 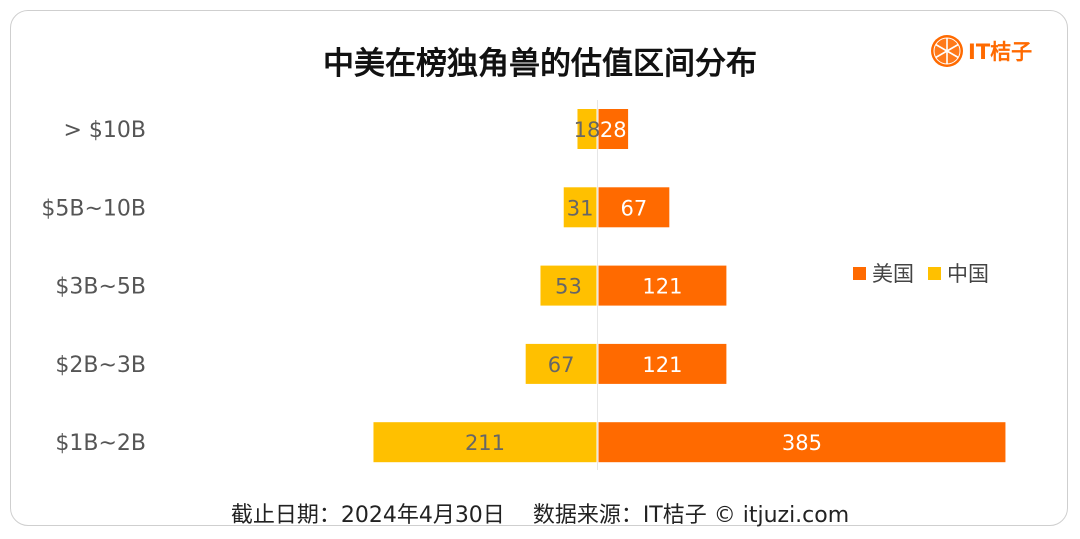 I want to click on footer: 截止日期：2024年4月30日 数据来源：IT桔子 © itjuzi.com, so click(x=540, y=513).